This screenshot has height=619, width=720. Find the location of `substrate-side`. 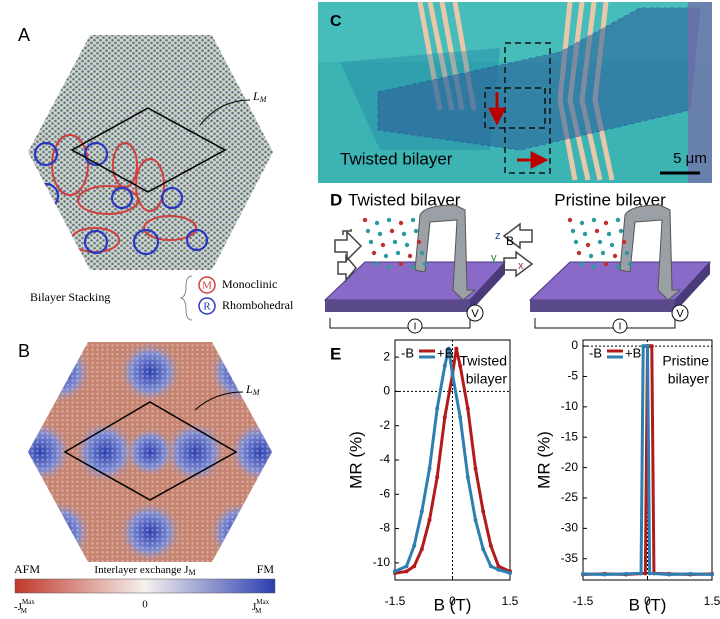

substrate-side is located at coordinates (397, 306).